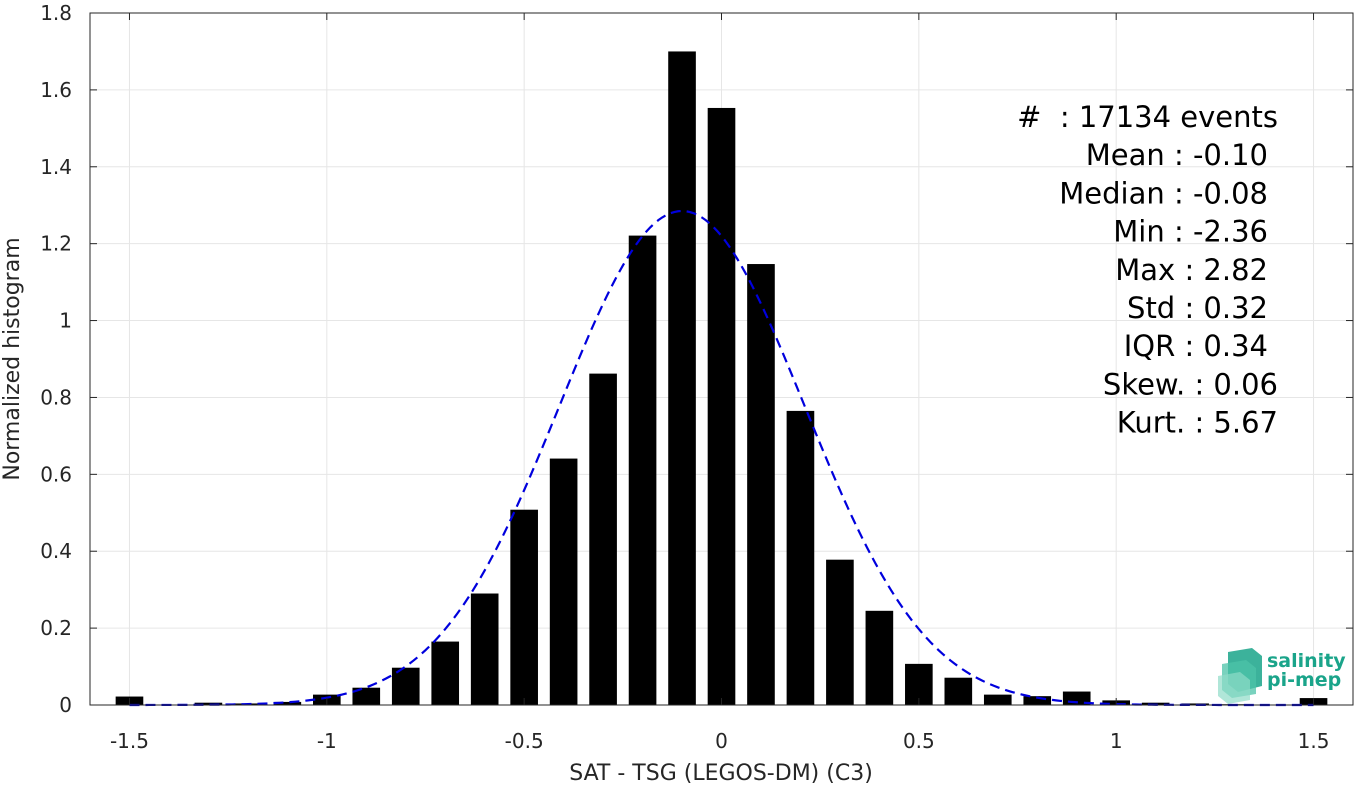 This screenshot has height=785, width=1367. Describe the element at coordinates (1226, 308) in the screenshot. I see `stat-value: : 0.32` at that location.